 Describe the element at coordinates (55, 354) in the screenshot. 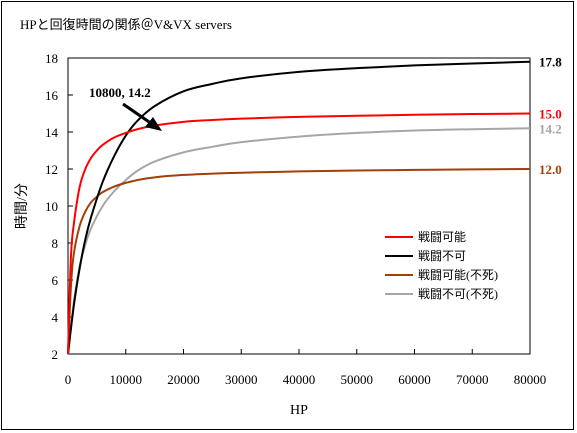

I see `y-tick-label: 2` at that location.